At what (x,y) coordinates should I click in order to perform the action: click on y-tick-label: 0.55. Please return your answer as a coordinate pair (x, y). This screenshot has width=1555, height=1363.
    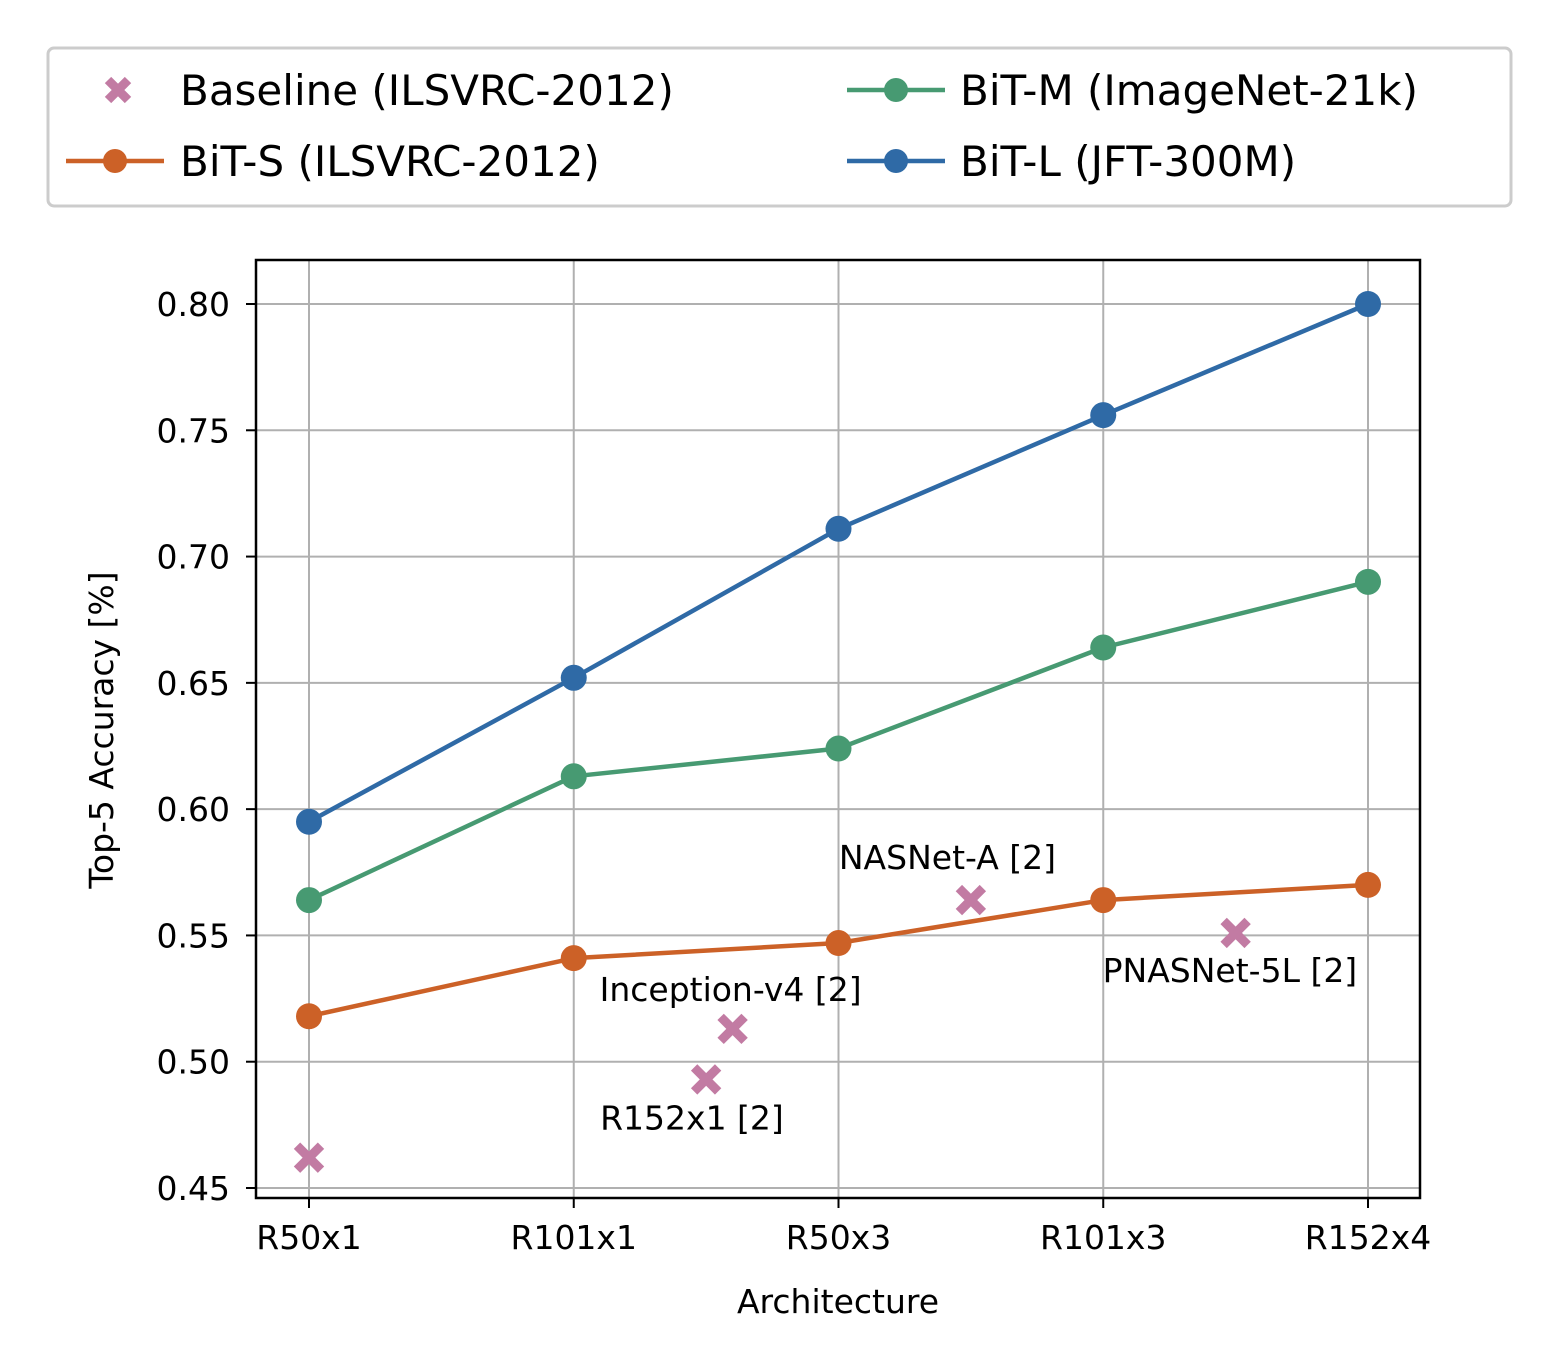
    Looking at the image, I should click on (193, 935).